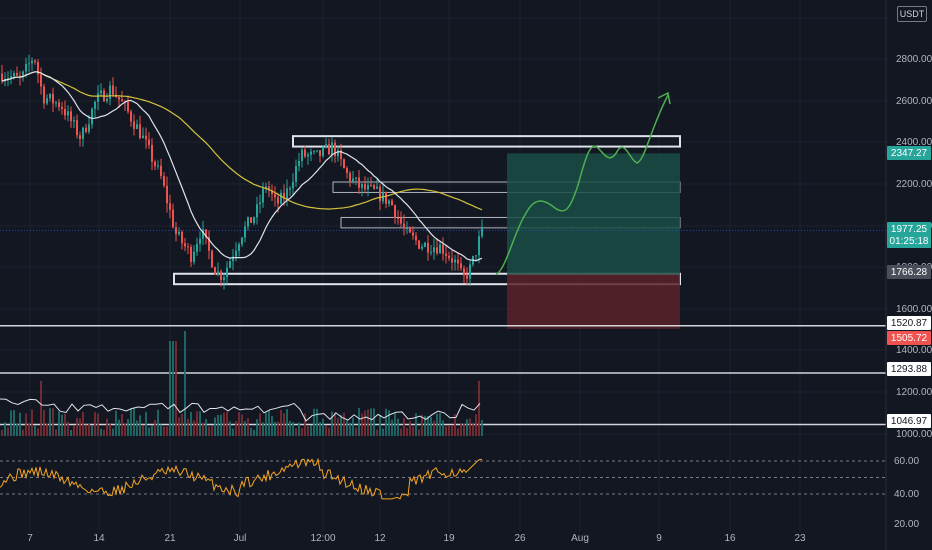  What do you see at coordinates (909, 153) in the screenshot?
I see `price-target-badge` at bounding box center [909, 153].